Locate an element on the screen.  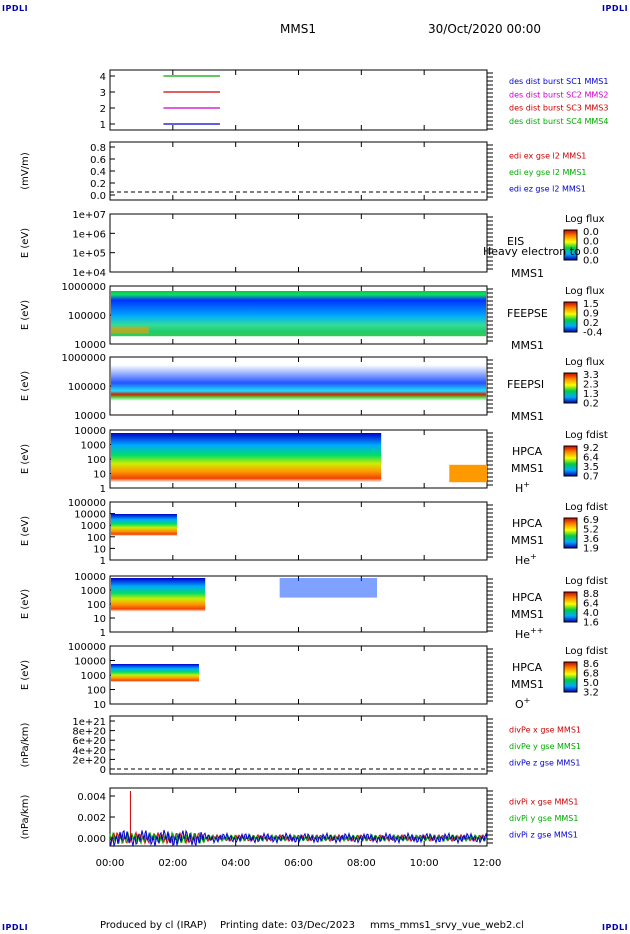
heplus-spectrum is located at coordinates (144, 525).